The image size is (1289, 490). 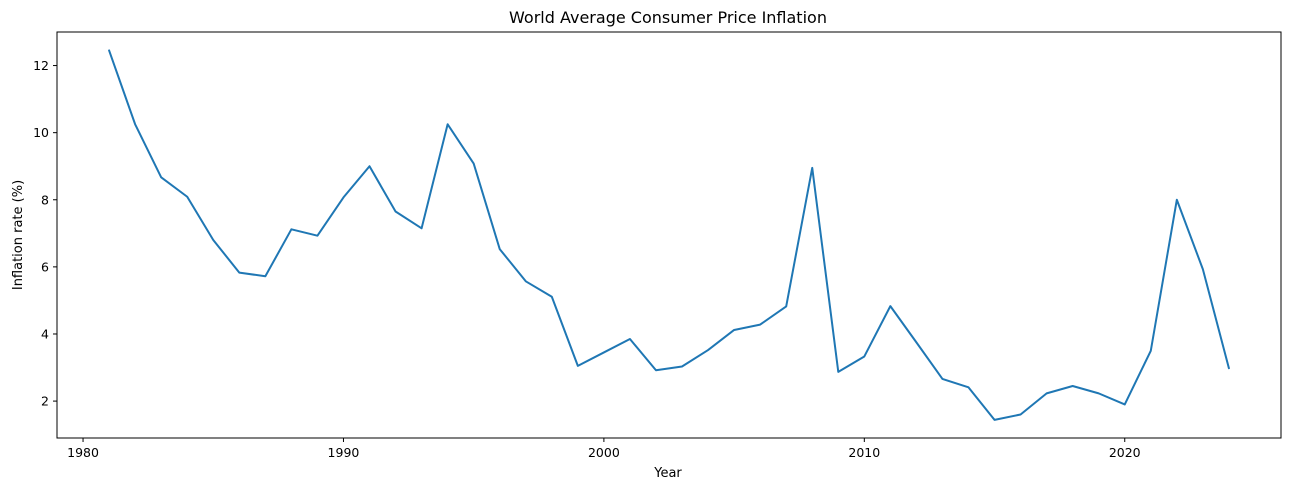 I want to click on y-tick-label: 10, so click(x=41, y=132).